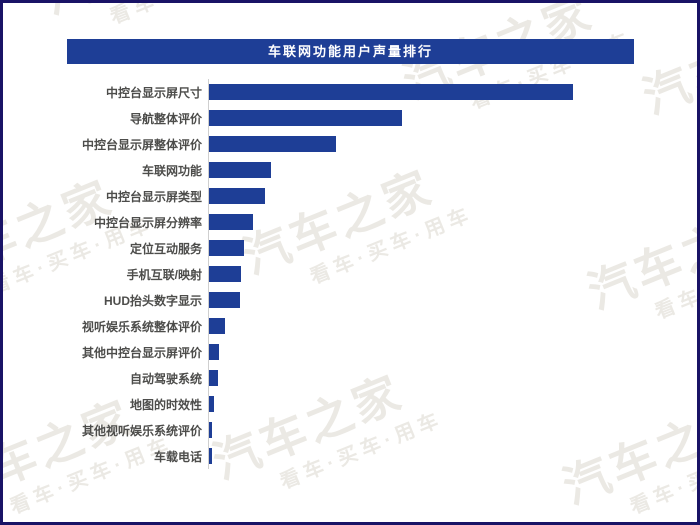 This screenshot has width=700, height=525. I want to click on chart-title-banner: 车联网功能用户声量排行, so click(350, 51).